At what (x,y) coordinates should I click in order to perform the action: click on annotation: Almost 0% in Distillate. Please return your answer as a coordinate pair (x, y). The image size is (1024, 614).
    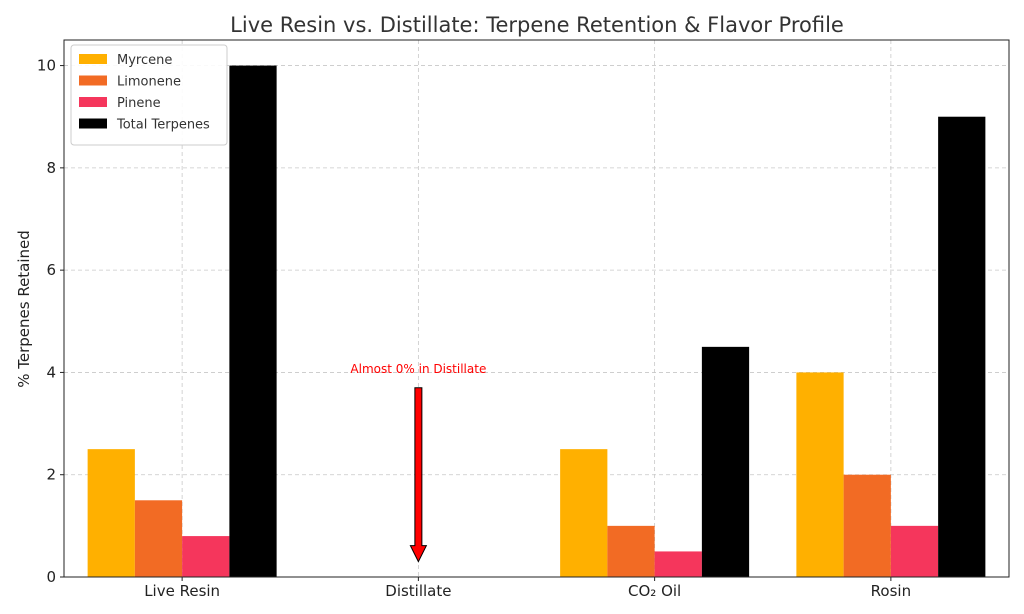
    Looking at the image, I should click on (418, 462).